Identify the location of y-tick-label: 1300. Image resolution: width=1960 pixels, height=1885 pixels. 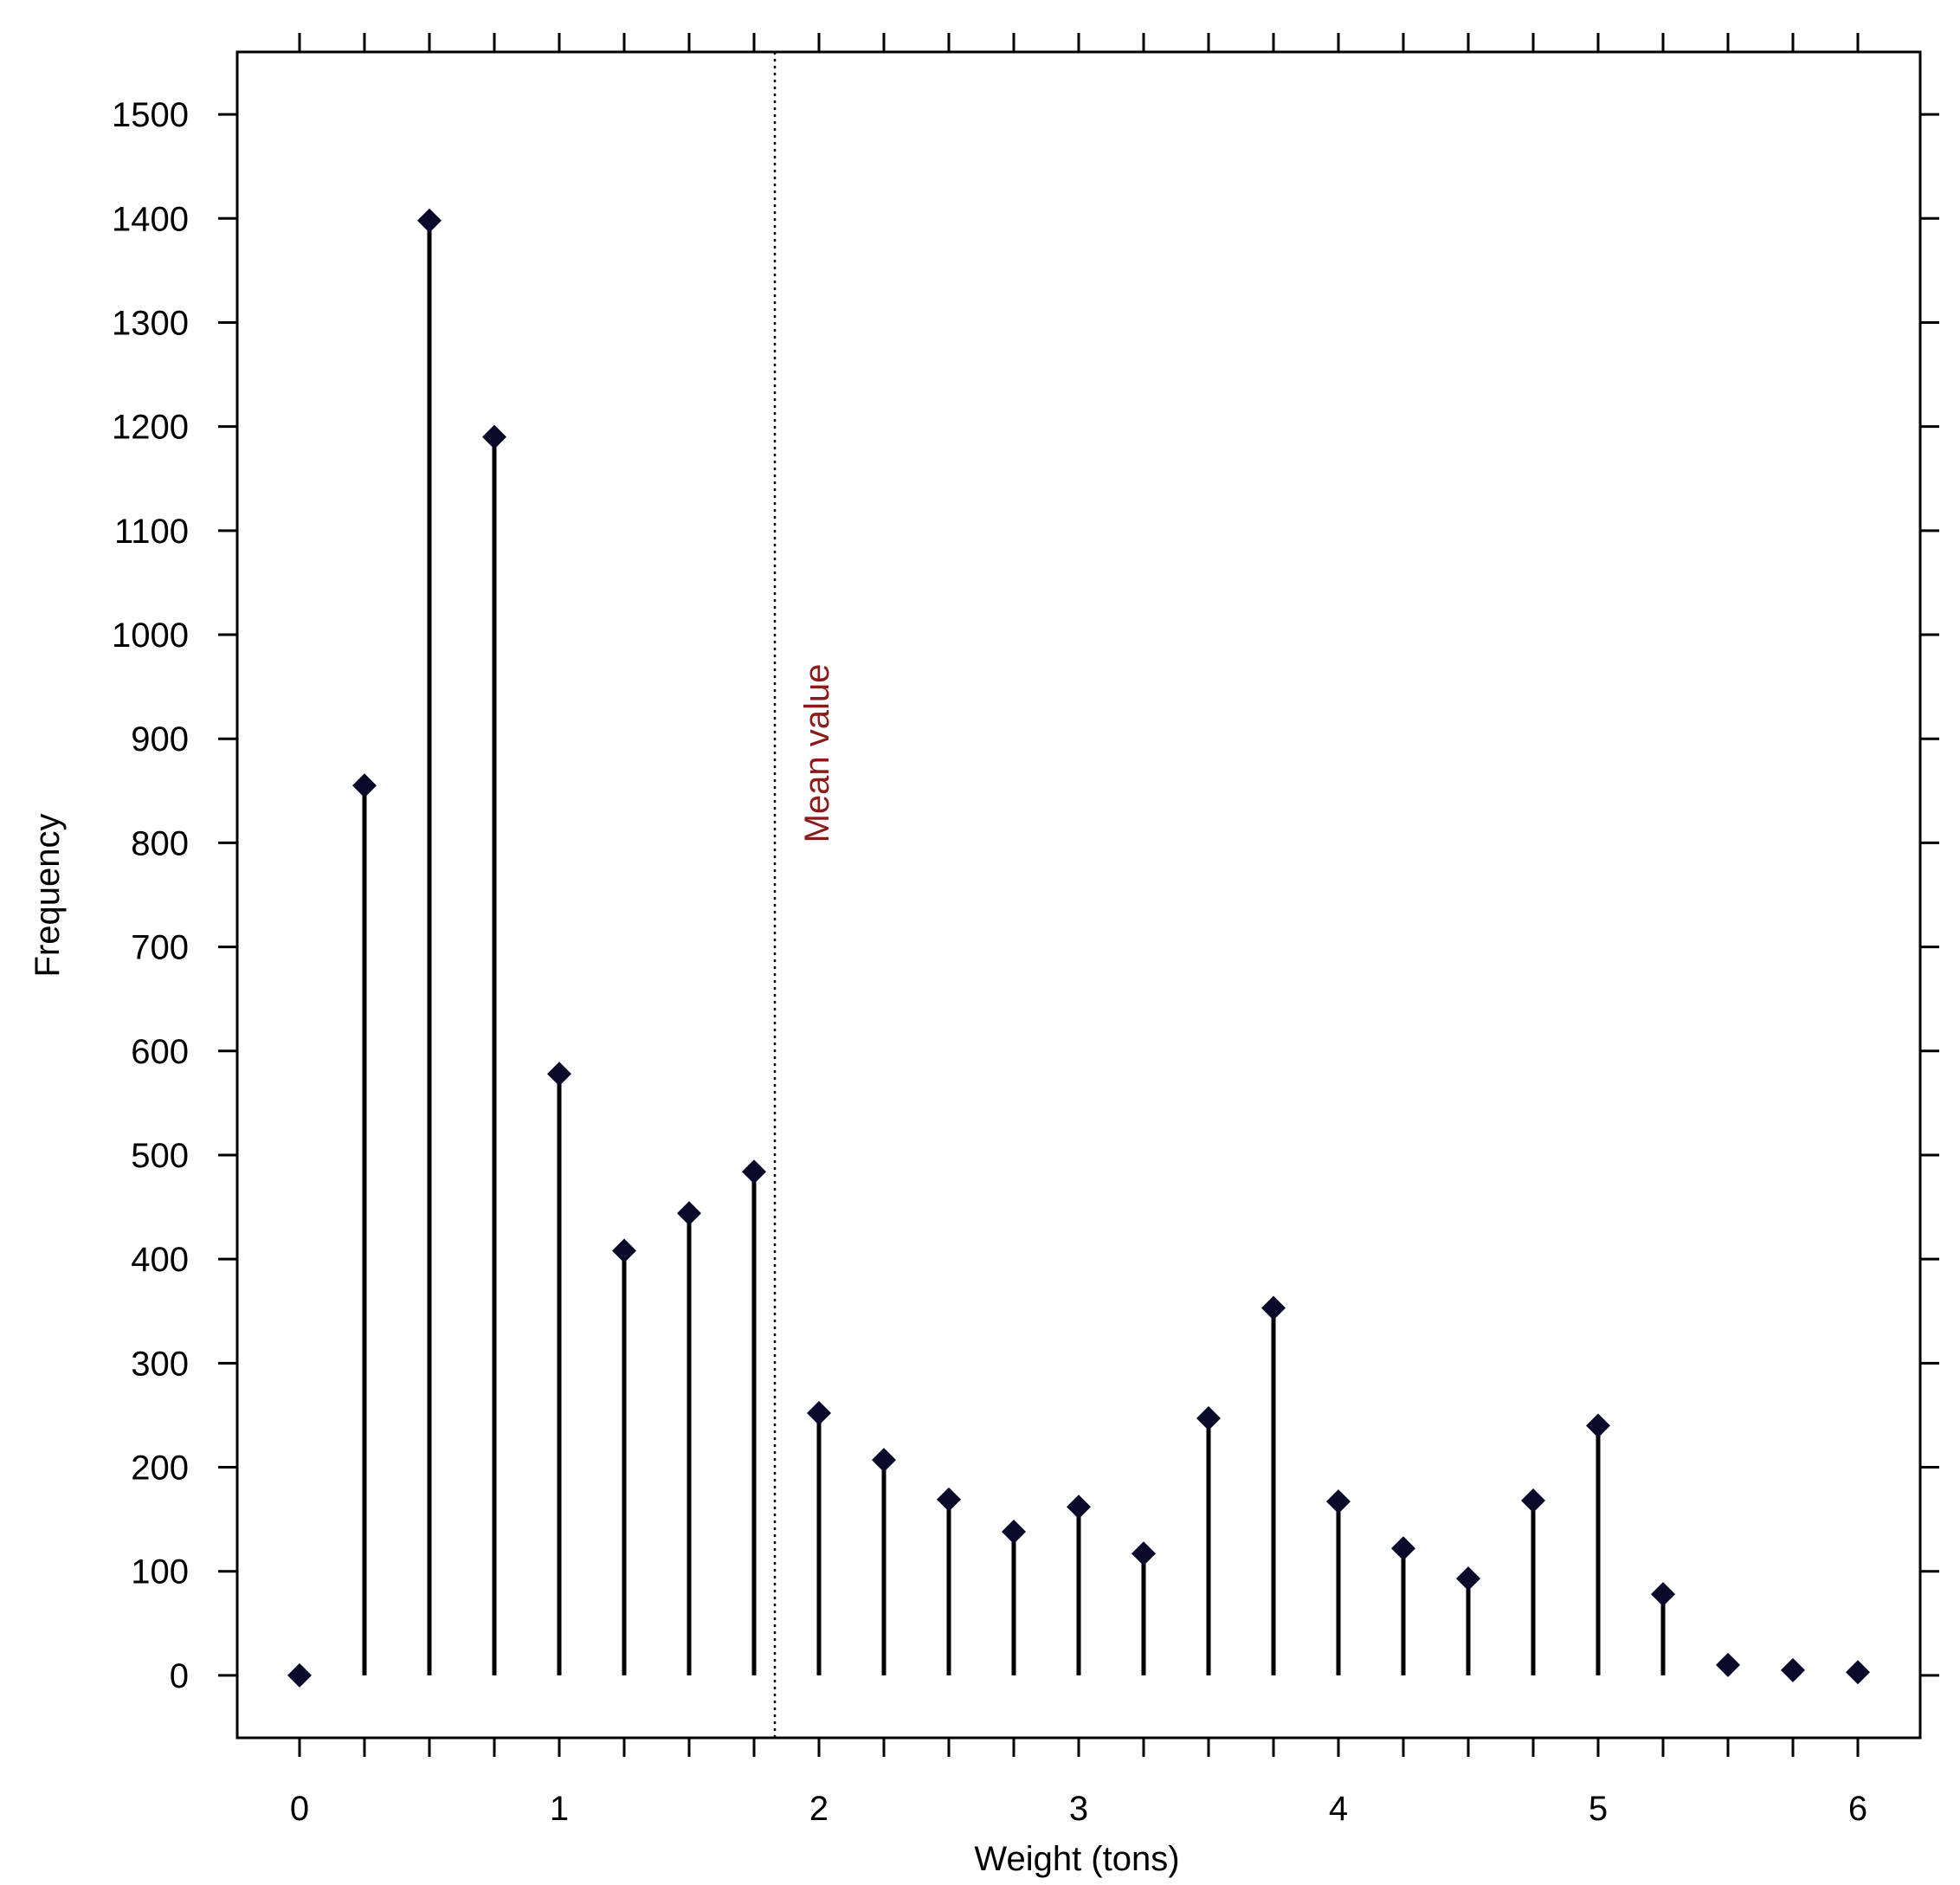
(151, 323).